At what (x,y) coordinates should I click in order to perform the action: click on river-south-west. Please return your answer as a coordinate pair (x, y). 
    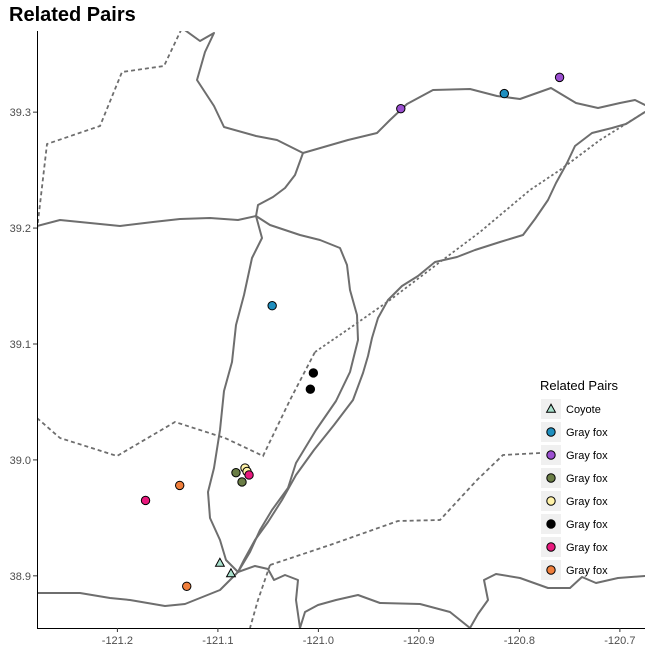
    Looking at the image, I should click on (385, 611).